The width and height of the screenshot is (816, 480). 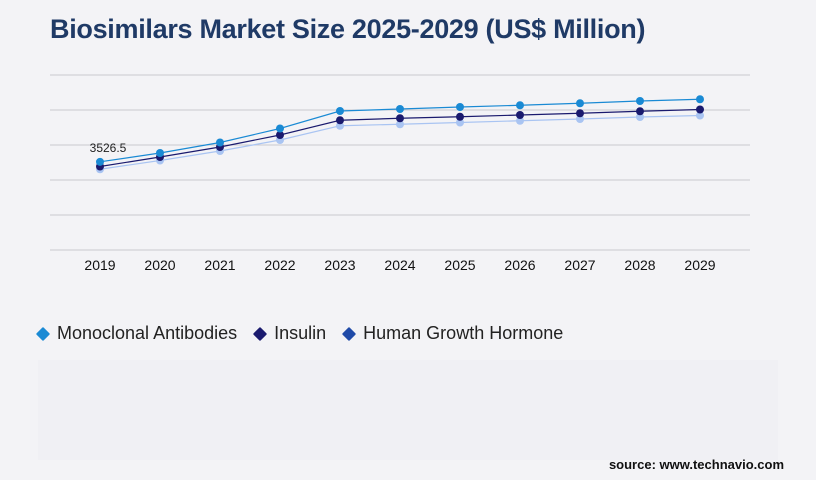 I want to click on x-tick-label: 2021, so click(x=219, y=265).